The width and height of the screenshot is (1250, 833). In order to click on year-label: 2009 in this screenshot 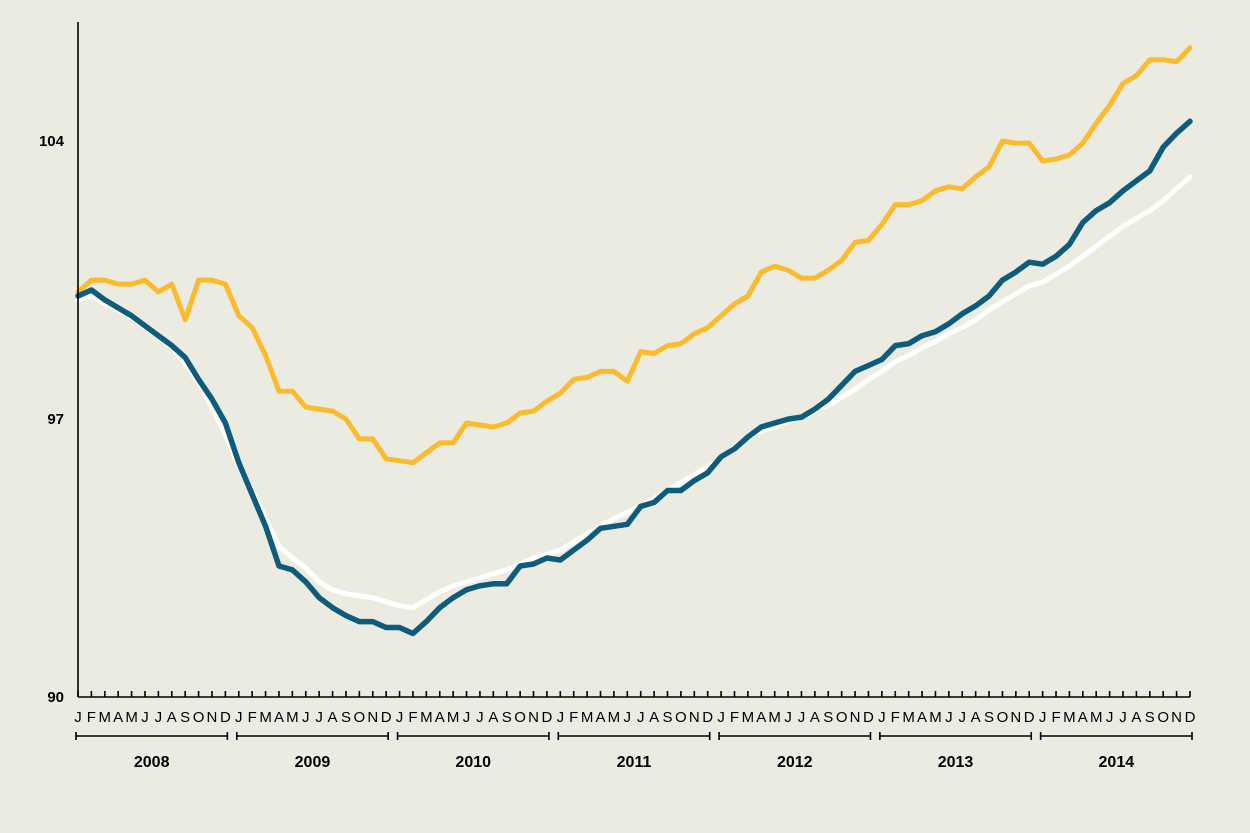, I will do `click(313, 762)`.